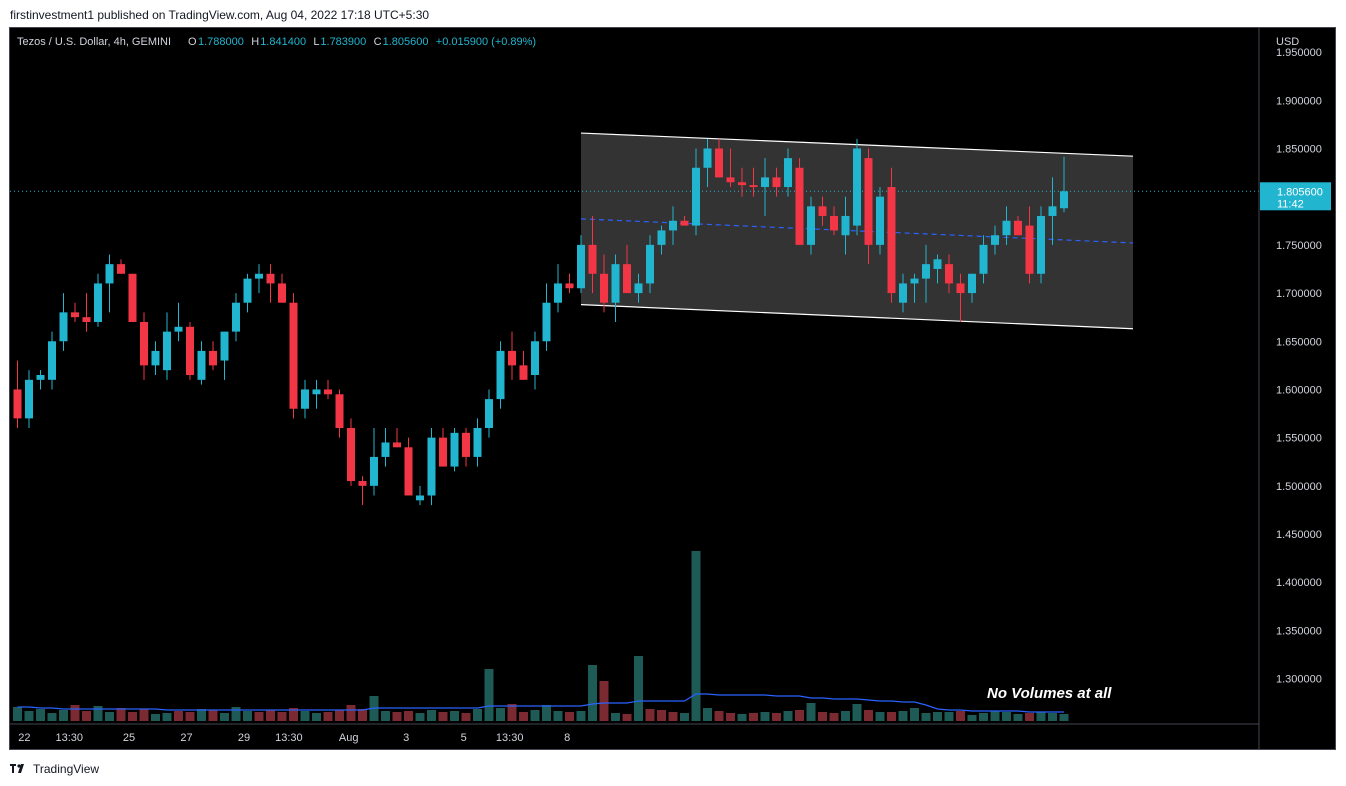 The image size is (1346, 786). I want to click on y-tick-label: 1.500000, so click(1299, 487).